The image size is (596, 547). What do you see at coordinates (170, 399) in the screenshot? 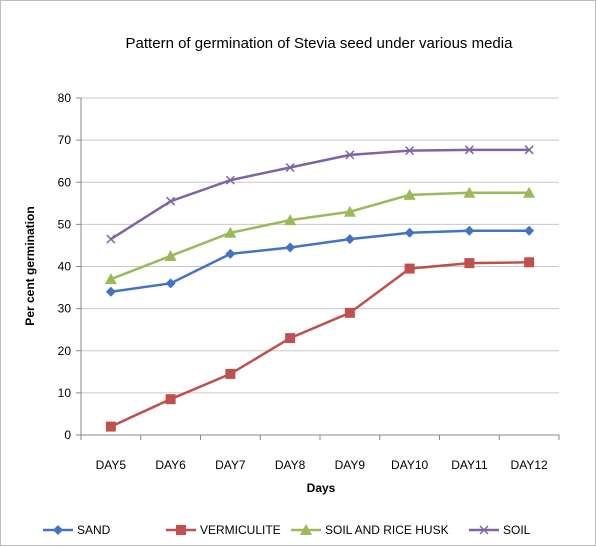
I see `point-vermiculite-day6` at bounding box center [170, 399].